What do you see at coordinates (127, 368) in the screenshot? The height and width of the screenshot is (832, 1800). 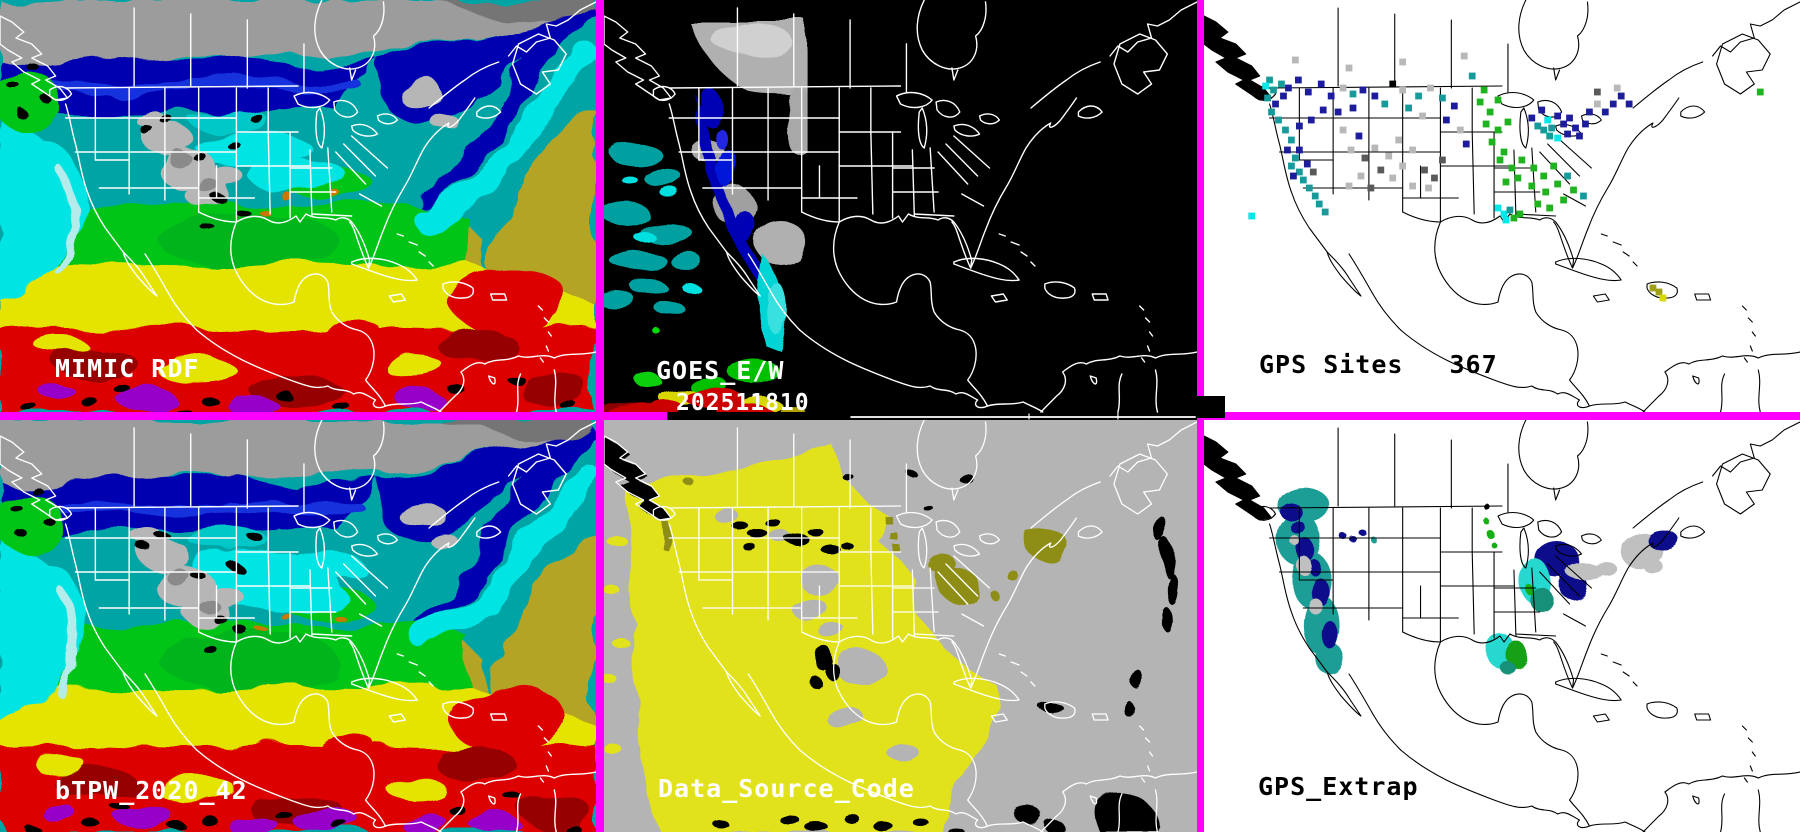 I see `mimic-rdf-label: MIMIC RDF` at bounding box center [127, 368].